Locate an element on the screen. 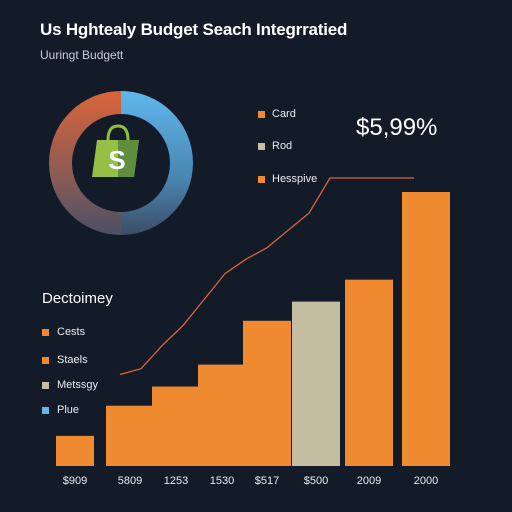  x-tick-label: 2000 is located at coordinates (426, 481).